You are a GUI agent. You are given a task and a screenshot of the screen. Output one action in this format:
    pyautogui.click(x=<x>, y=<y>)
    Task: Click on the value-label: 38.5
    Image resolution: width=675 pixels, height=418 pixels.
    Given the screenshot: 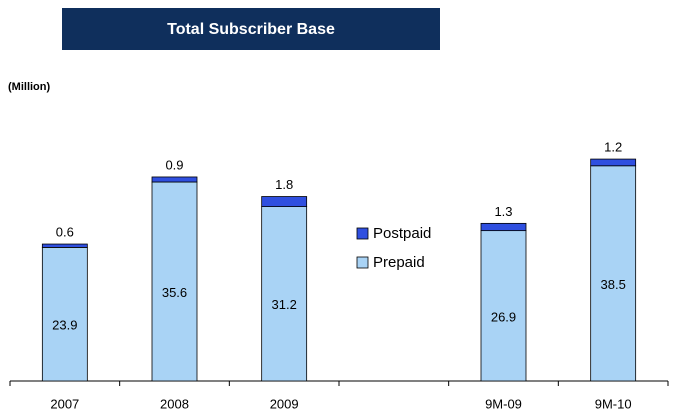 What is the action you would take?
    pyautogui.click(x=613, y=284)
    